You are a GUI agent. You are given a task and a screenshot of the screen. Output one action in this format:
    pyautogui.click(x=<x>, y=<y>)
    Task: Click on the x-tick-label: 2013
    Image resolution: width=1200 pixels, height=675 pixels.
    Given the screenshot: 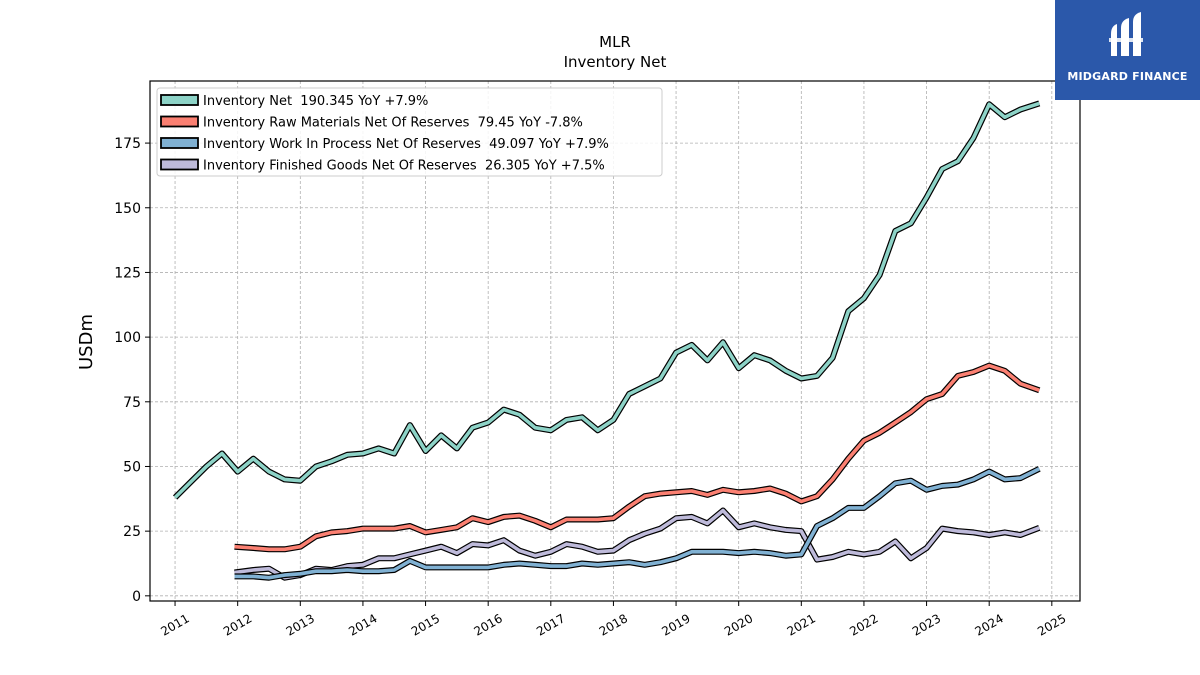 What is the action you would take?
    pyautogui.click(x=300, y=624)
    